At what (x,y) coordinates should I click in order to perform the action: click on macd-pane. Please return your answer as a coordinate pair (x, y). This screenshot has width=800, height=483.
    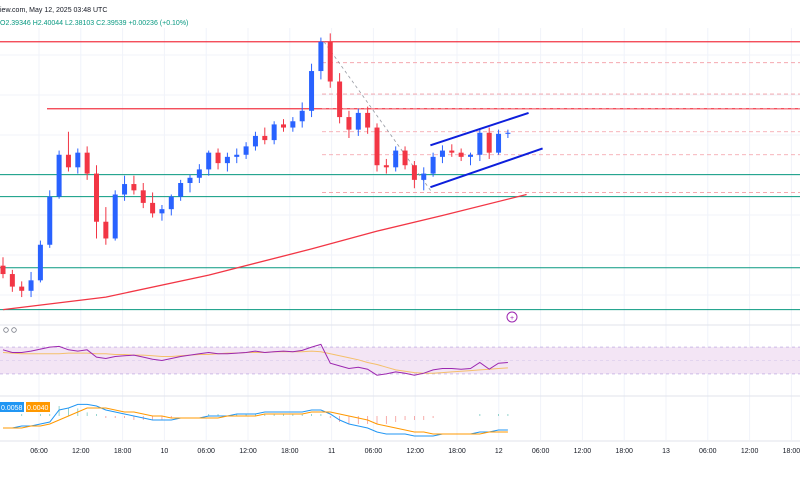
    Looking at the image, I should click on (256, 420).